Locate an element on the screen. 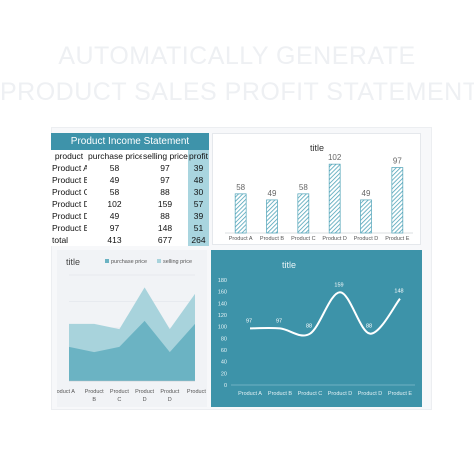  hero-title-line-2: PRODUCT SALES PROFIT STATEMENT is located at coordinates (237, 92).